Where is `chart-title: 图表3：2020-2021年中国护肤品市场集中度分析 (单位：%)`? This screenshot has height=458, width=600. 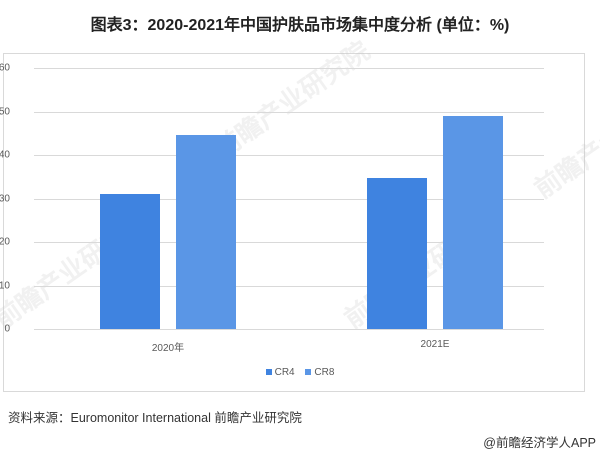 chart-title: 图表3：2020-2021年中国护肤品市场集中度分析 (单位：%) is located at coordinates (300, 25).